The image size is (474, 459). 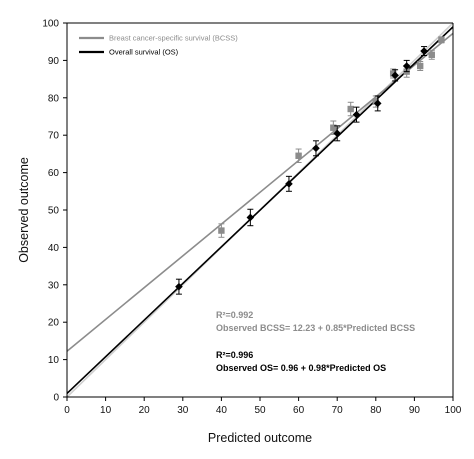 What do you see at coordinates (415, 410) in the screenshot?
I see `x-tick-label-9: 90` at bounding box center [415, 410].